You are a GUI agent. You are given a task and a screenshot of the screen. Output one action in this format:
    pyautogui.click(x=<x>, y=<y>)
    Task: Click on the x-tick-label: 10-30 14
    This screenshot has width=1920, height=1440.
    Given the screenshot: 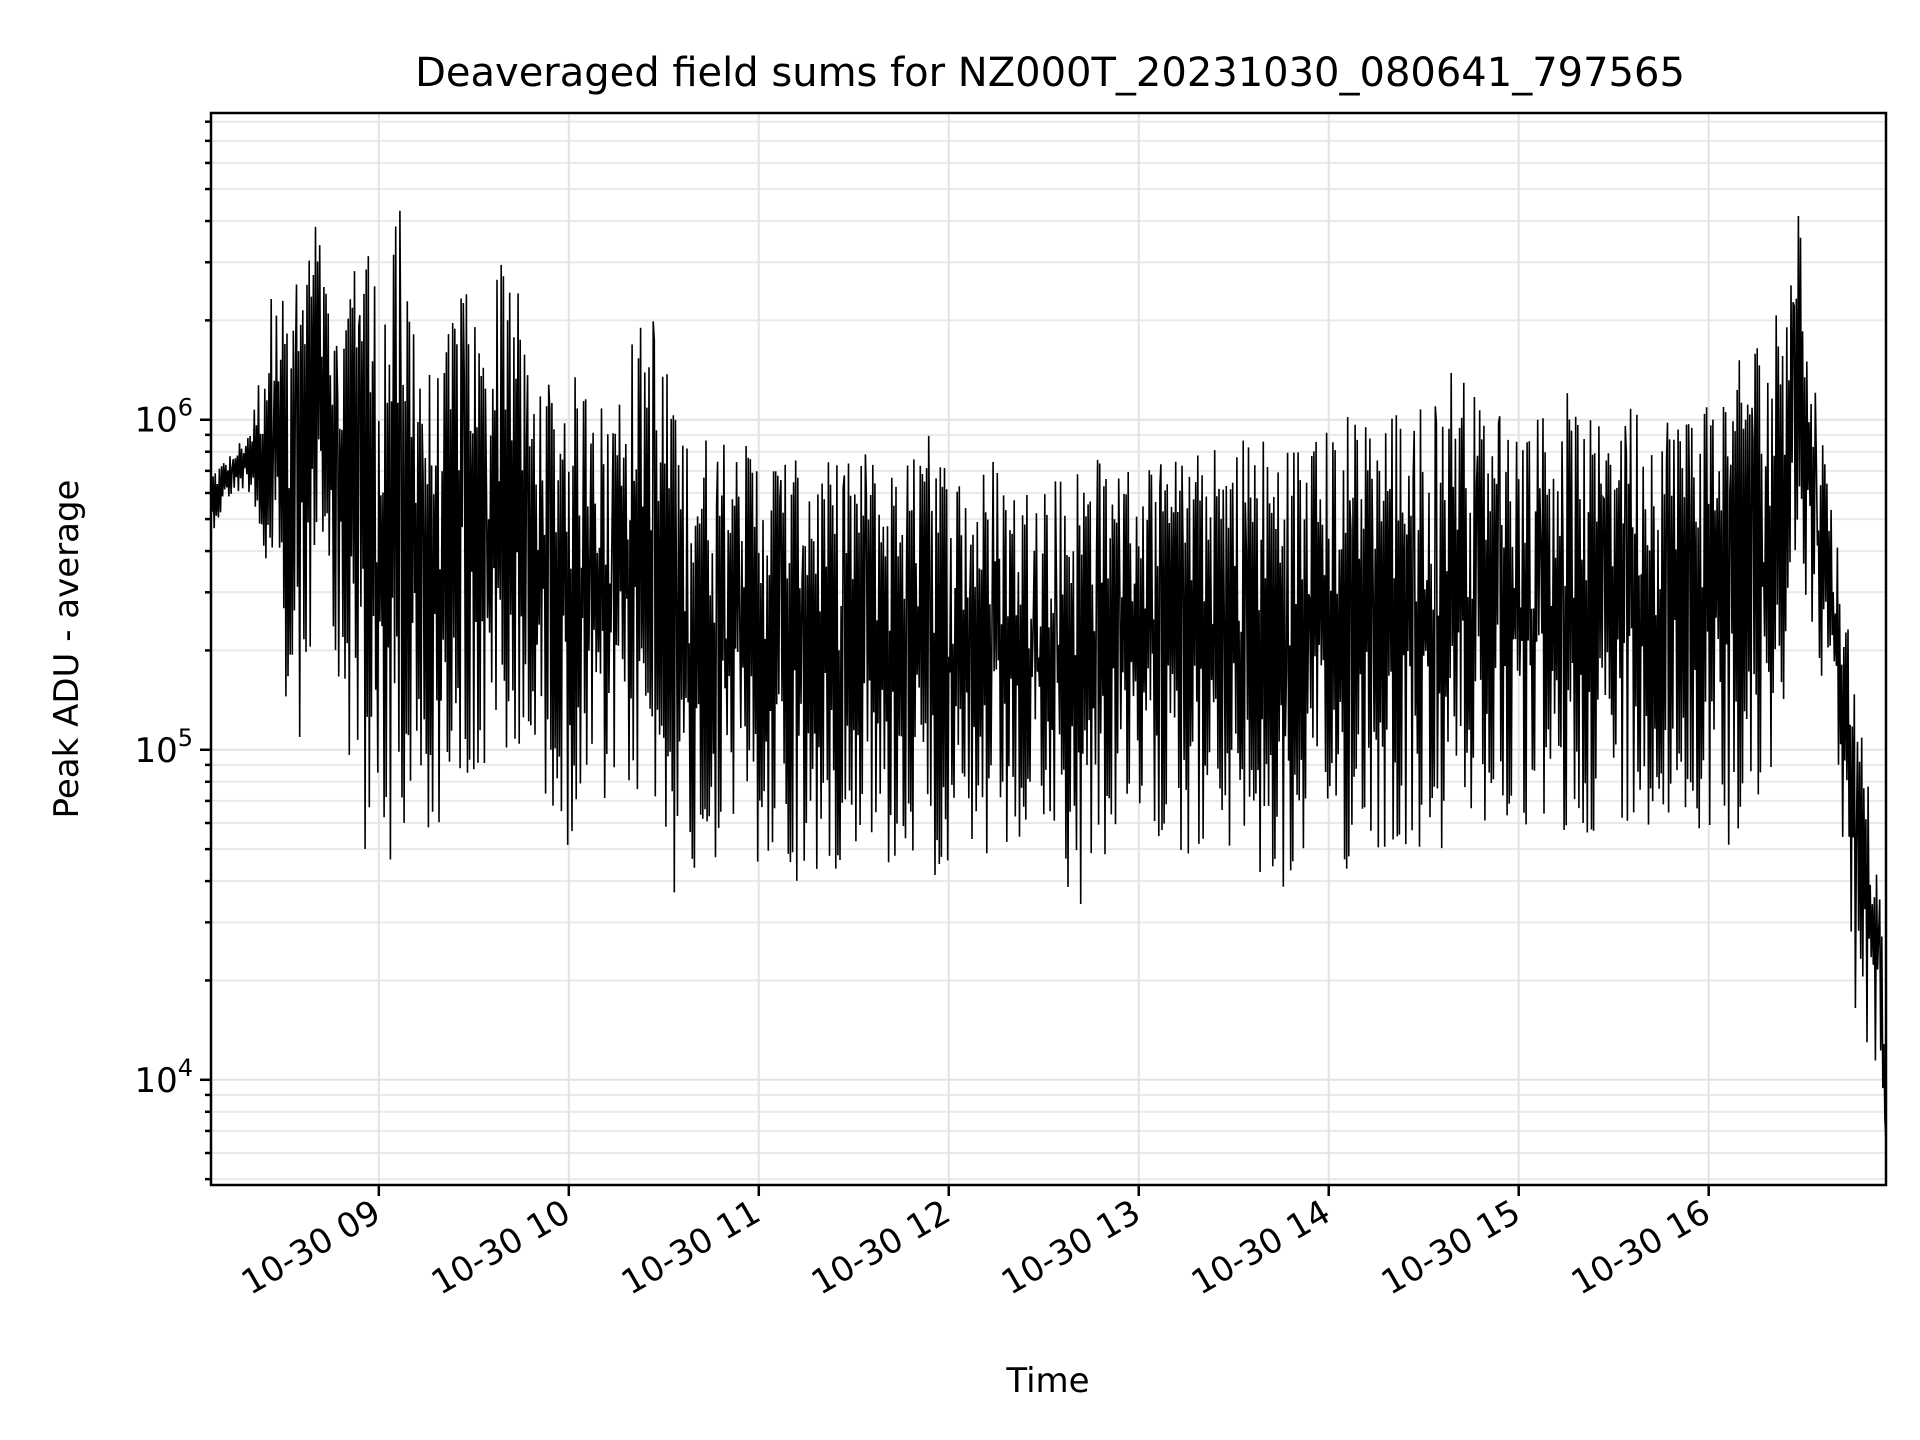 What is the action you would take?
    pyautogui.click(x=1261, y=1247)
    